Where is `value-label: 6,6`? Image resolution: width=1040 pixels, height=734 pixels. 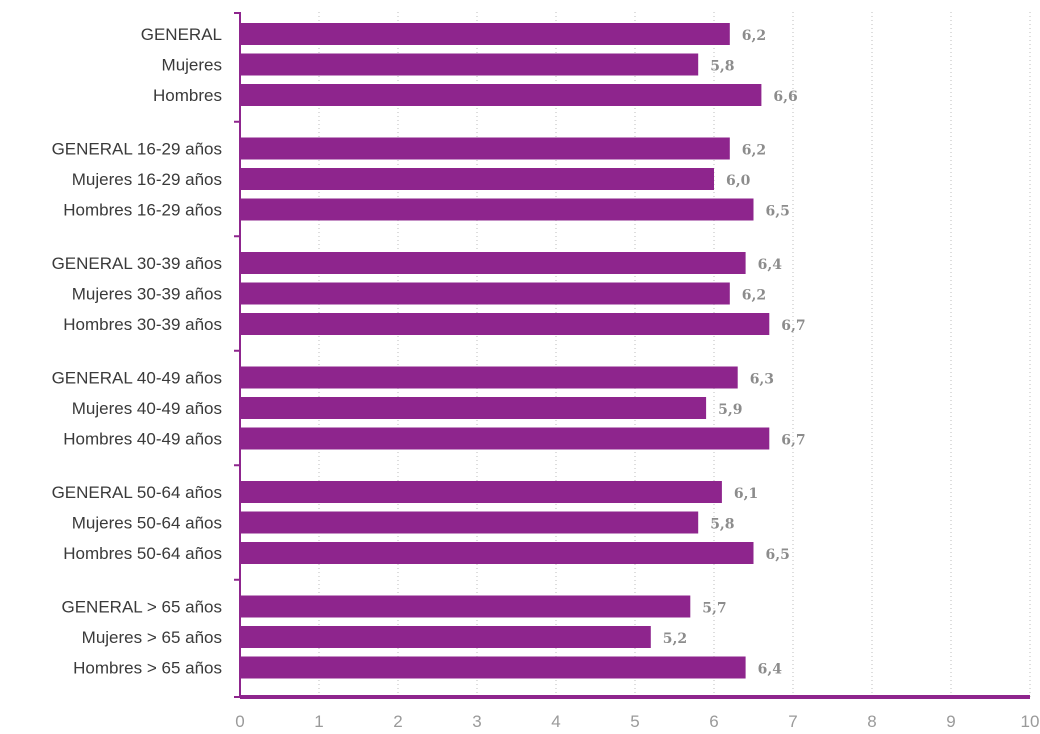 value-label: 6,6 is located at coordinates (785, 97).